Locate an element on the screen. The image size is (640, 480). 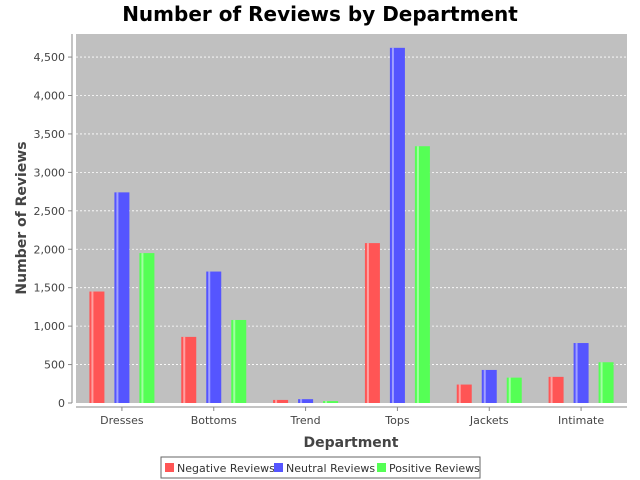
y-tick-label: 4,000 is located at coordinates (50, 96).